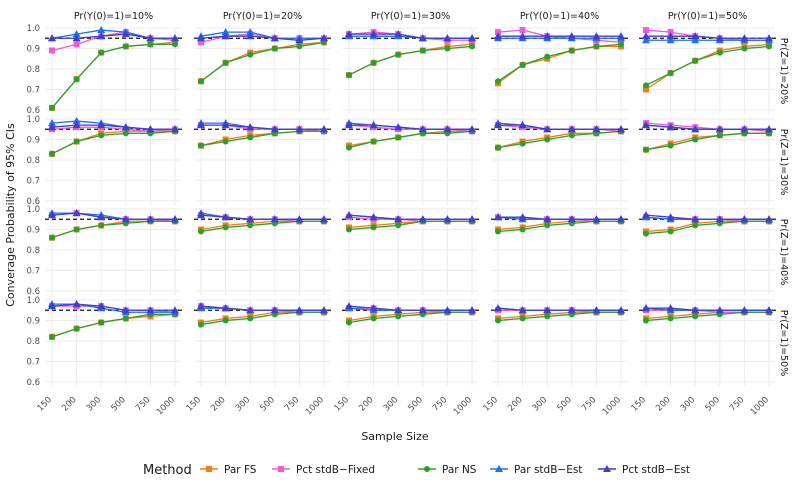 The height and width of the screenshot is (495, 793). Describe the element at coordinates (410, 16) in the screenshot. I see `facet-column-label: Pr(Y(0)=1)=30%` at that location.